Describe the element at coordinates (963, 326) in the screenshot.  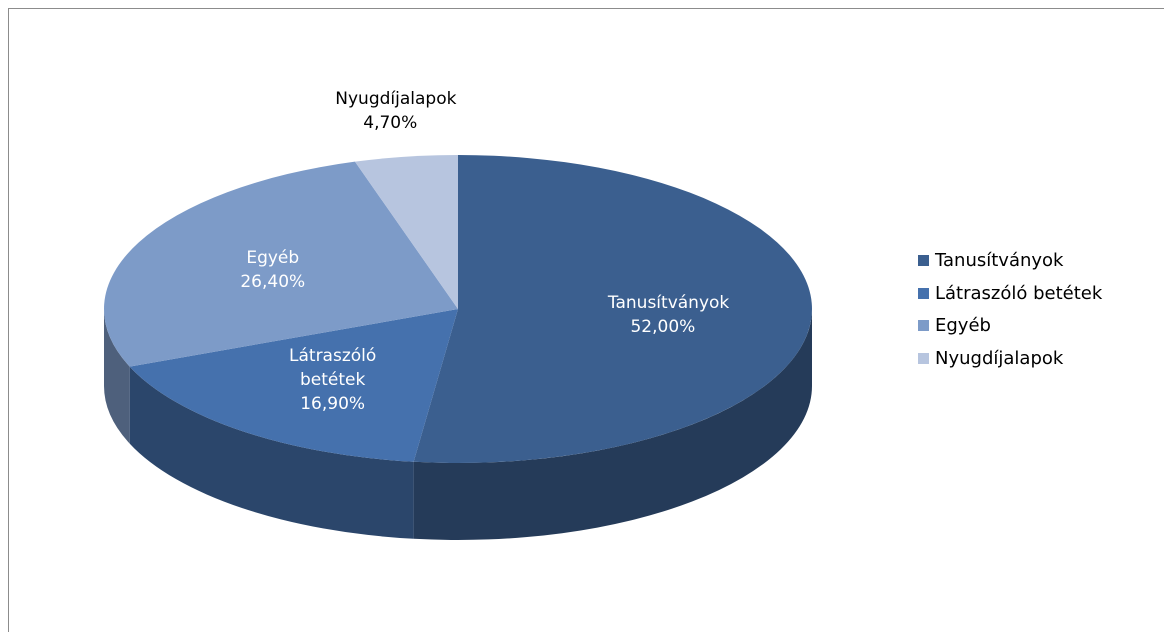
I see `legend-label: Egyéb` at that location.